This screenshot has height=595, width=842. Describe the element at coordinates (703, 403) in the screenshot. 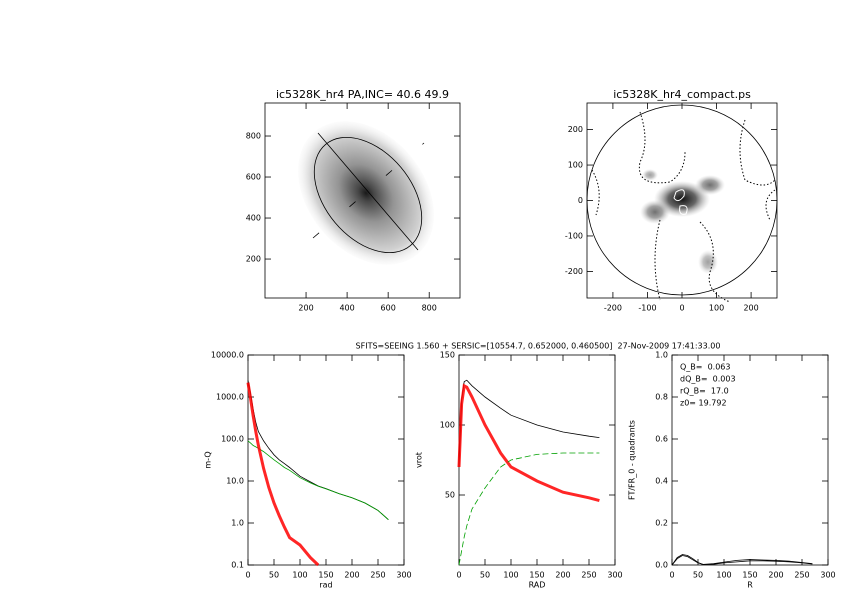

I see `annotation: z0= 19.792` at that location.